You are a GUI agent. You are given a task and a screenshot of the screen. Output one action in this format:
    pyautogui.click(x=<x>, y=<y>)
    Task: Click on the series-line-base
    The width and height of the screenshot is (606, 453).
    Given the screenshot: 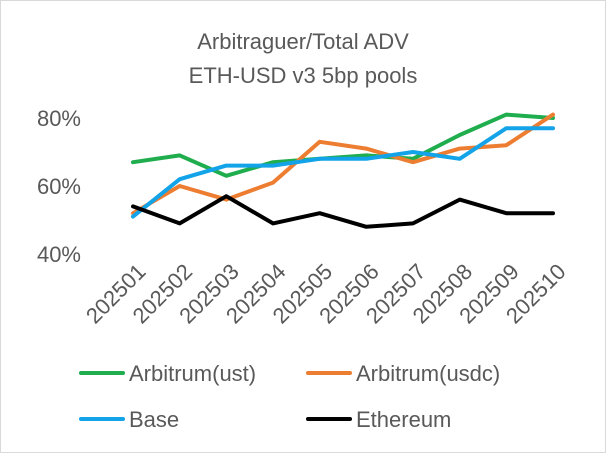 What is the action you would take?
    pyautogui.click(x=343, y=172)
    